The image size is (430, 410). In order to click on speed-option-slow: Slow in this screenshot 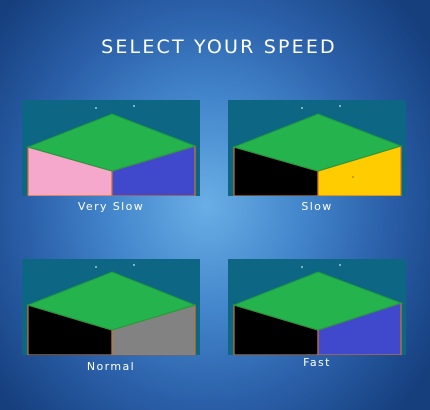, I will do `click(317, 158)`.